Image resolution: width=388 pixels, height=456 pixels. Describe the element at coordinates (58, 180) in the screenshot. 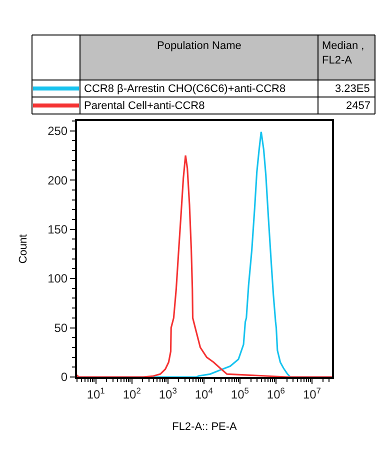

I see `y-tick-label: 200` at that location.